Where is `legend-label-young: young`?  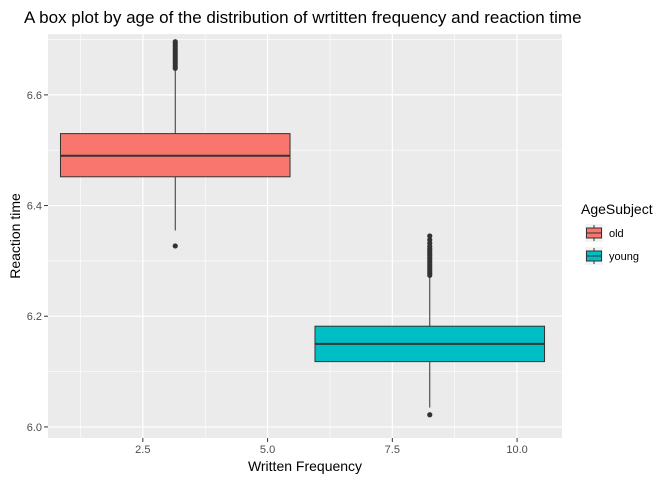 legend-label-young: young is located at coordinates (624, 257).